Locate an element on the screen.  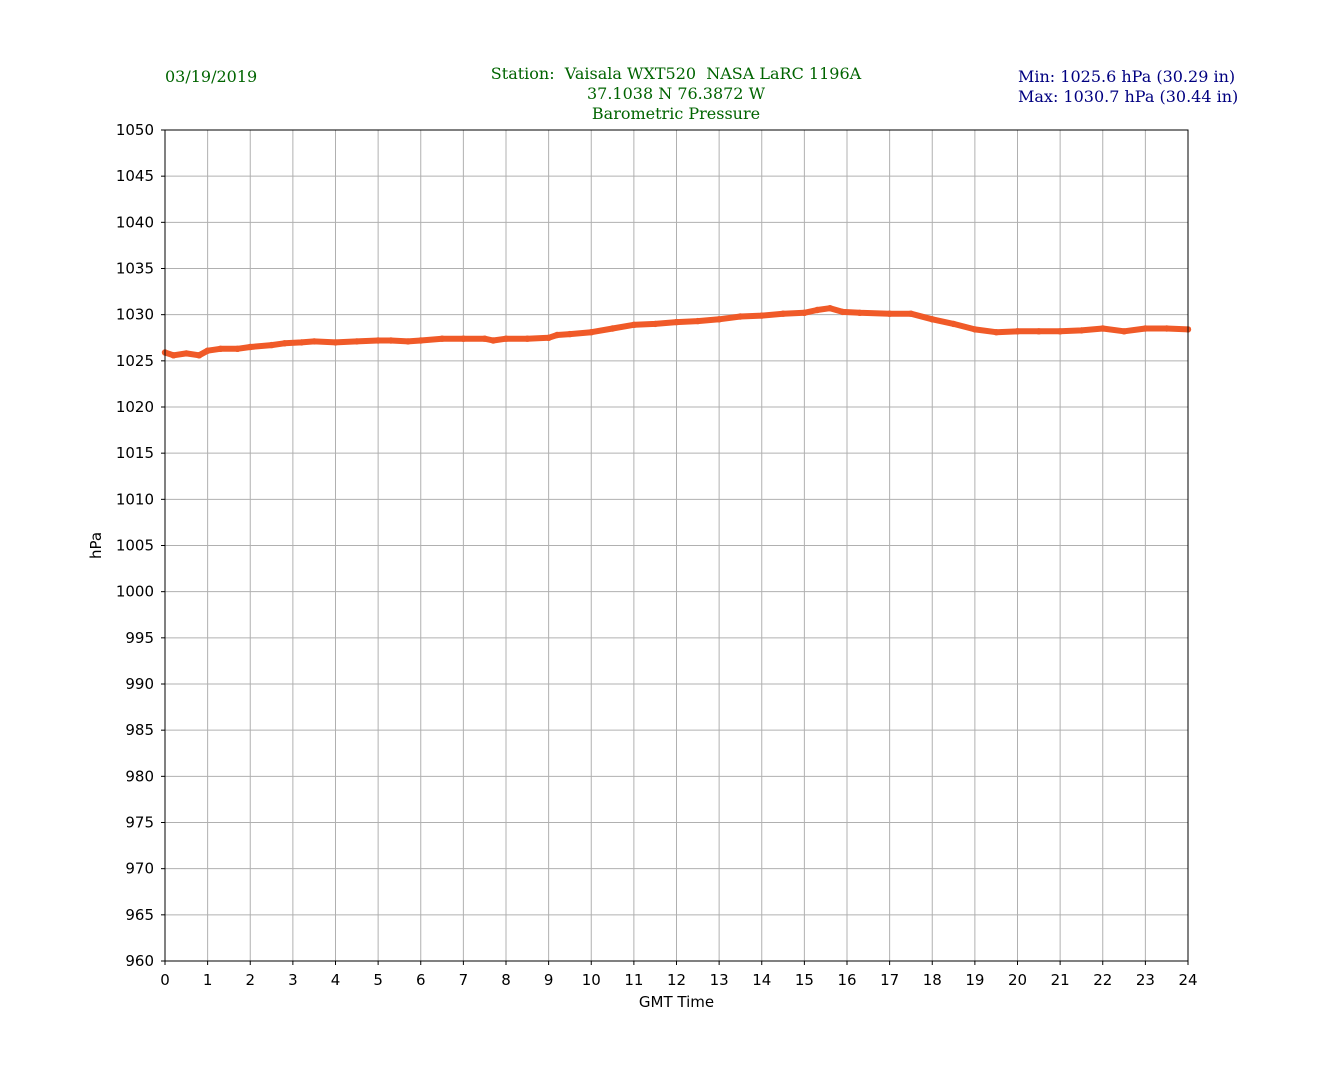
x-tick-label: 3 is located at coordinates (293, 980).